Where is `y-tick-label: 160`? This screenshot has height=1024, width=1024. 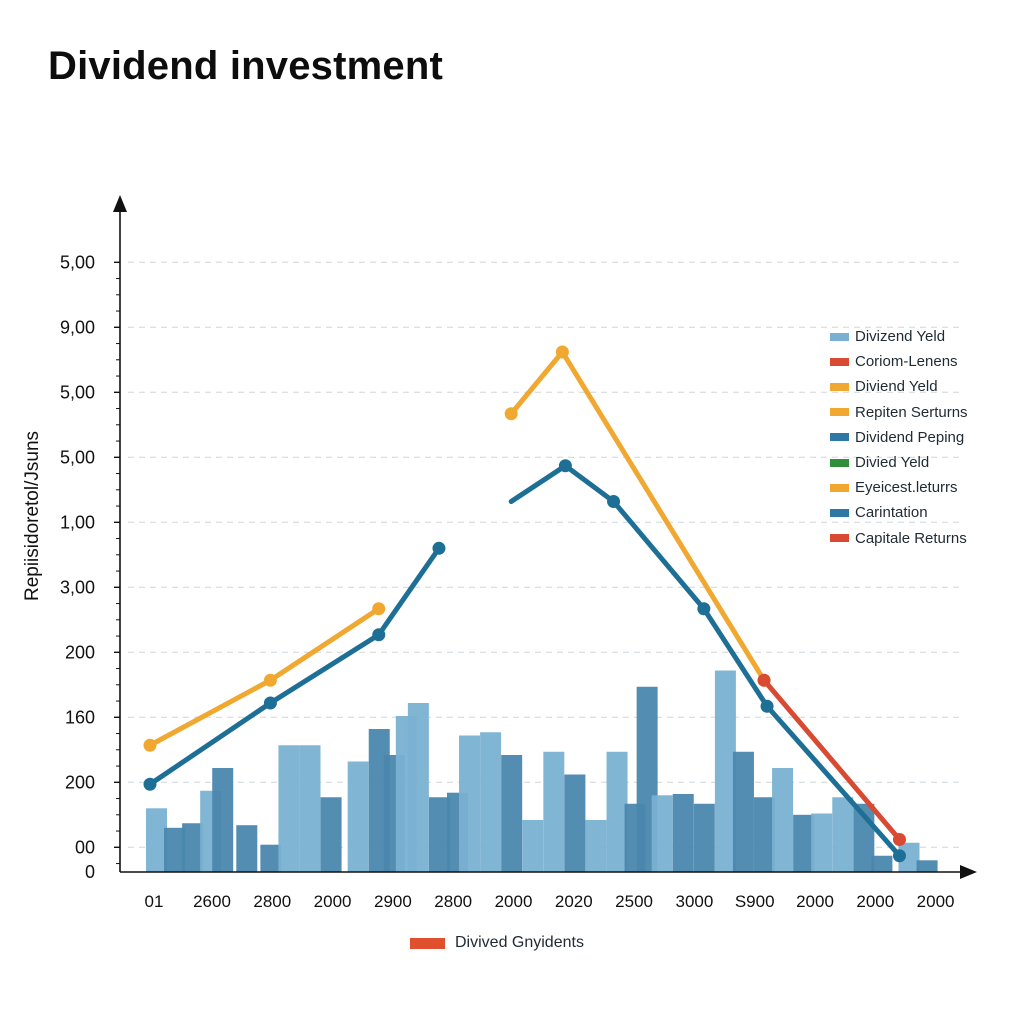
y-tick-label: 160 is located at coordinates (80, 717).